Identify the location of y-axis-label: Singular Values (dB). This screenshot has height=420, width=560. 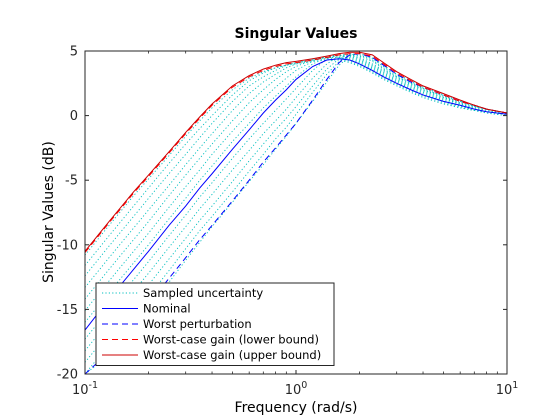
(49, 212).